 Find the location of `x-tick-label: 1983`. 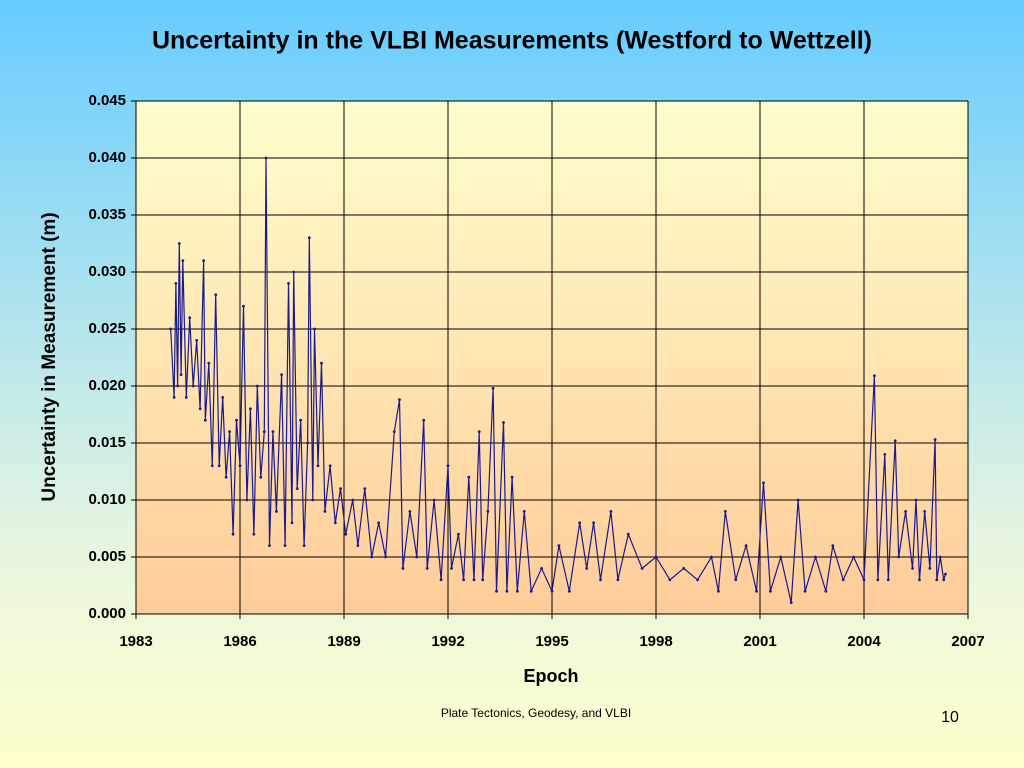

x-tick-label: 1983 is located at coordinates (135, 641).